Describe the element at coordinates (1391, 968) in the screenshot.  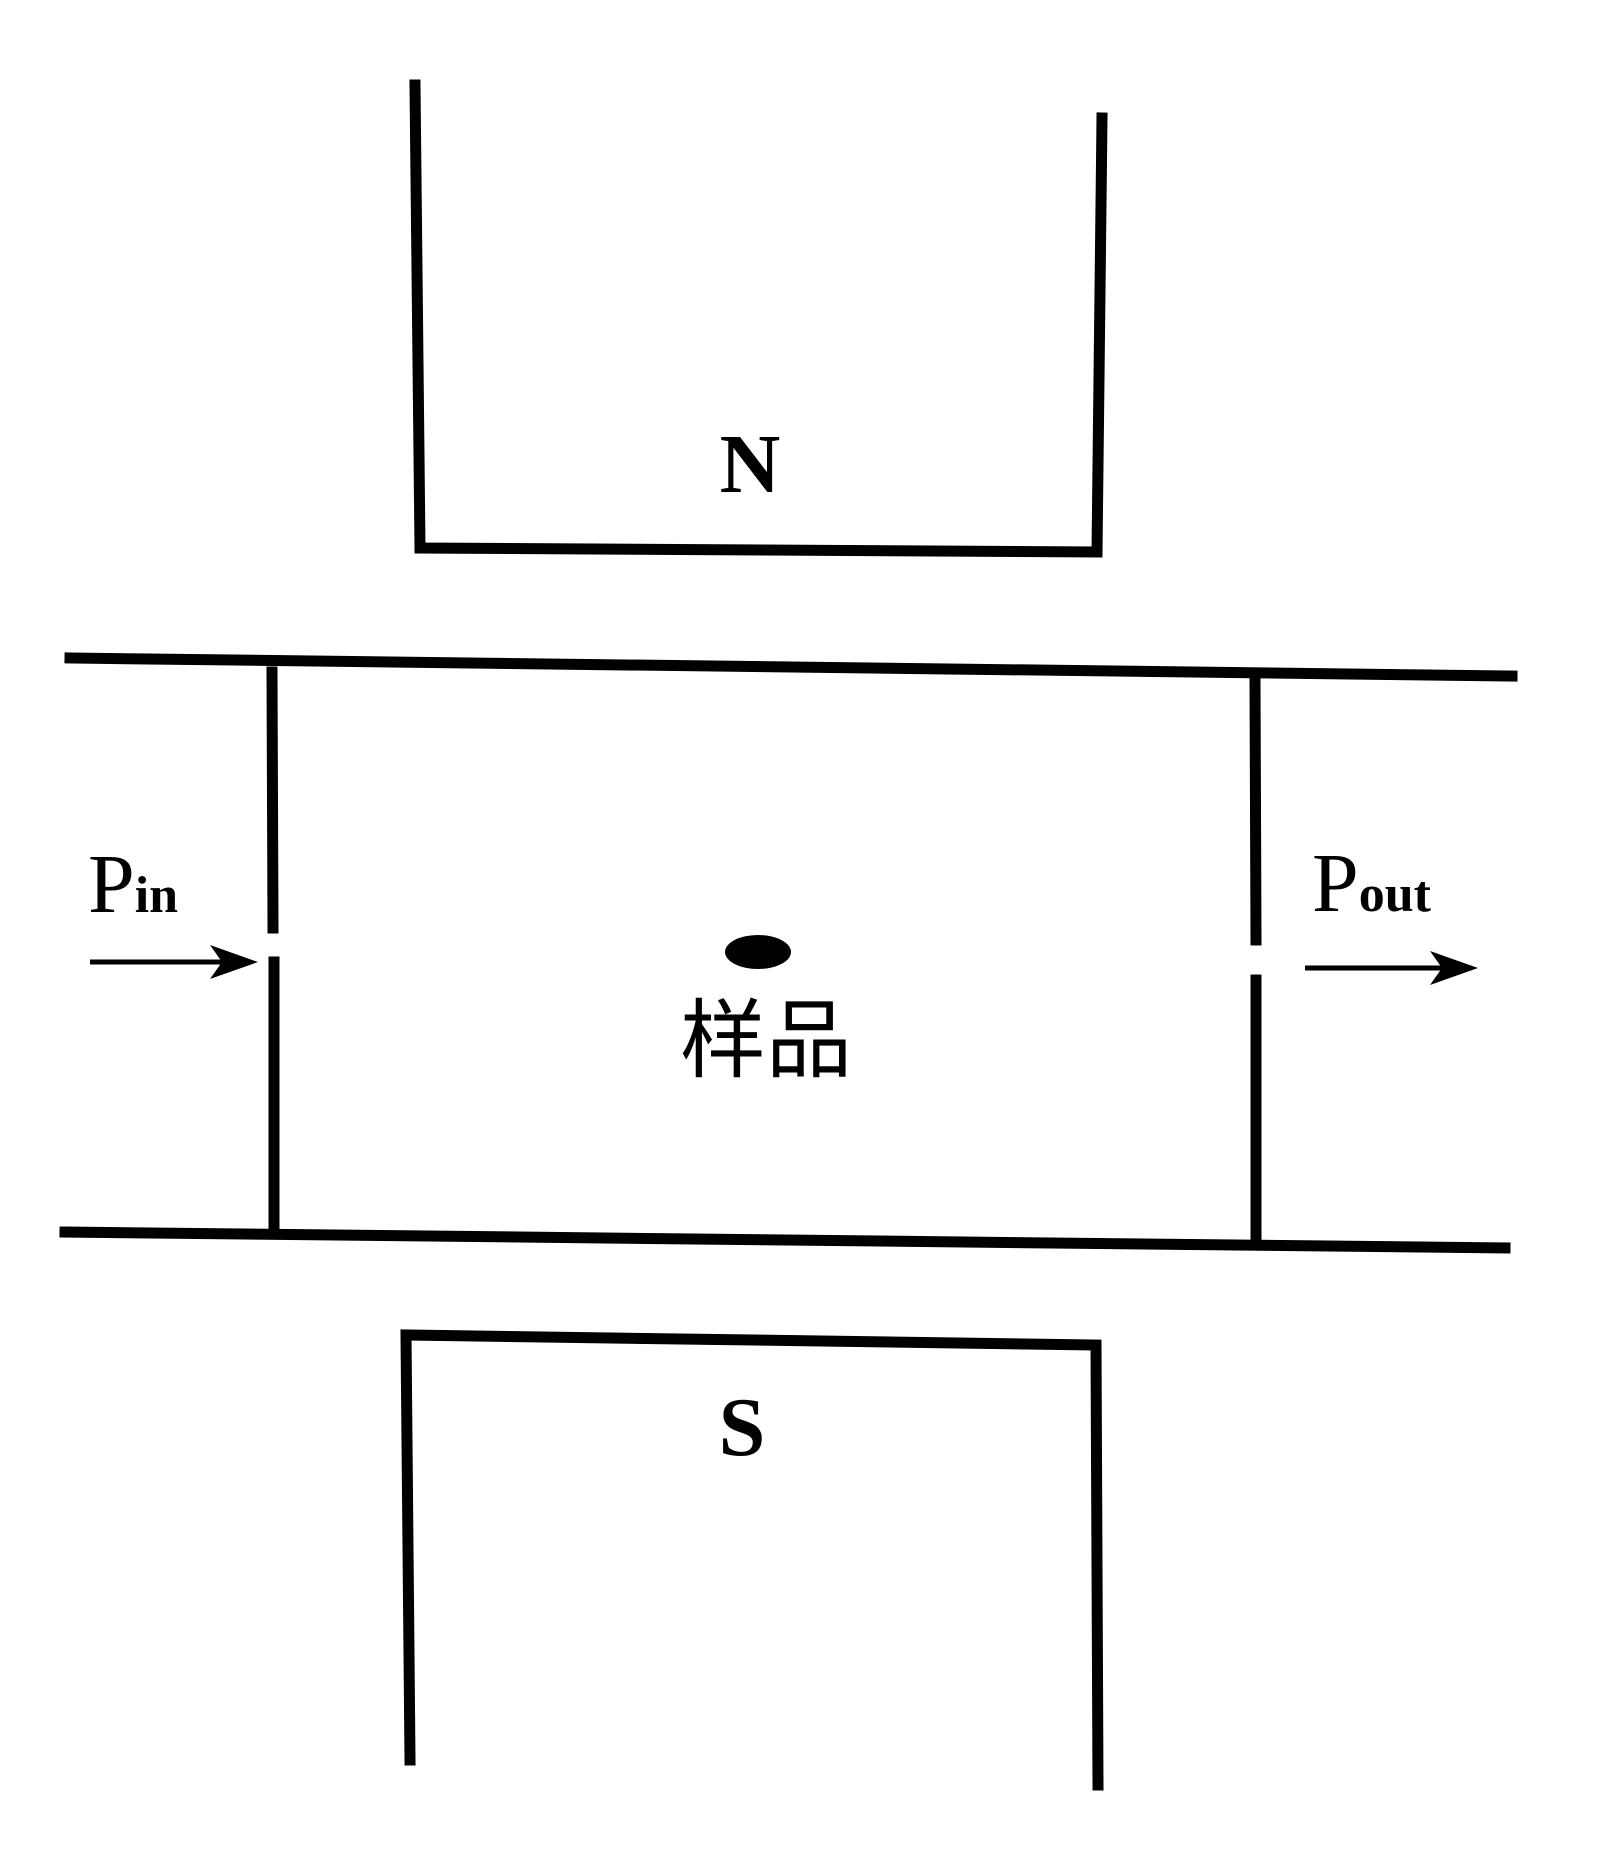
I see `output-arrow-icon` at that location.